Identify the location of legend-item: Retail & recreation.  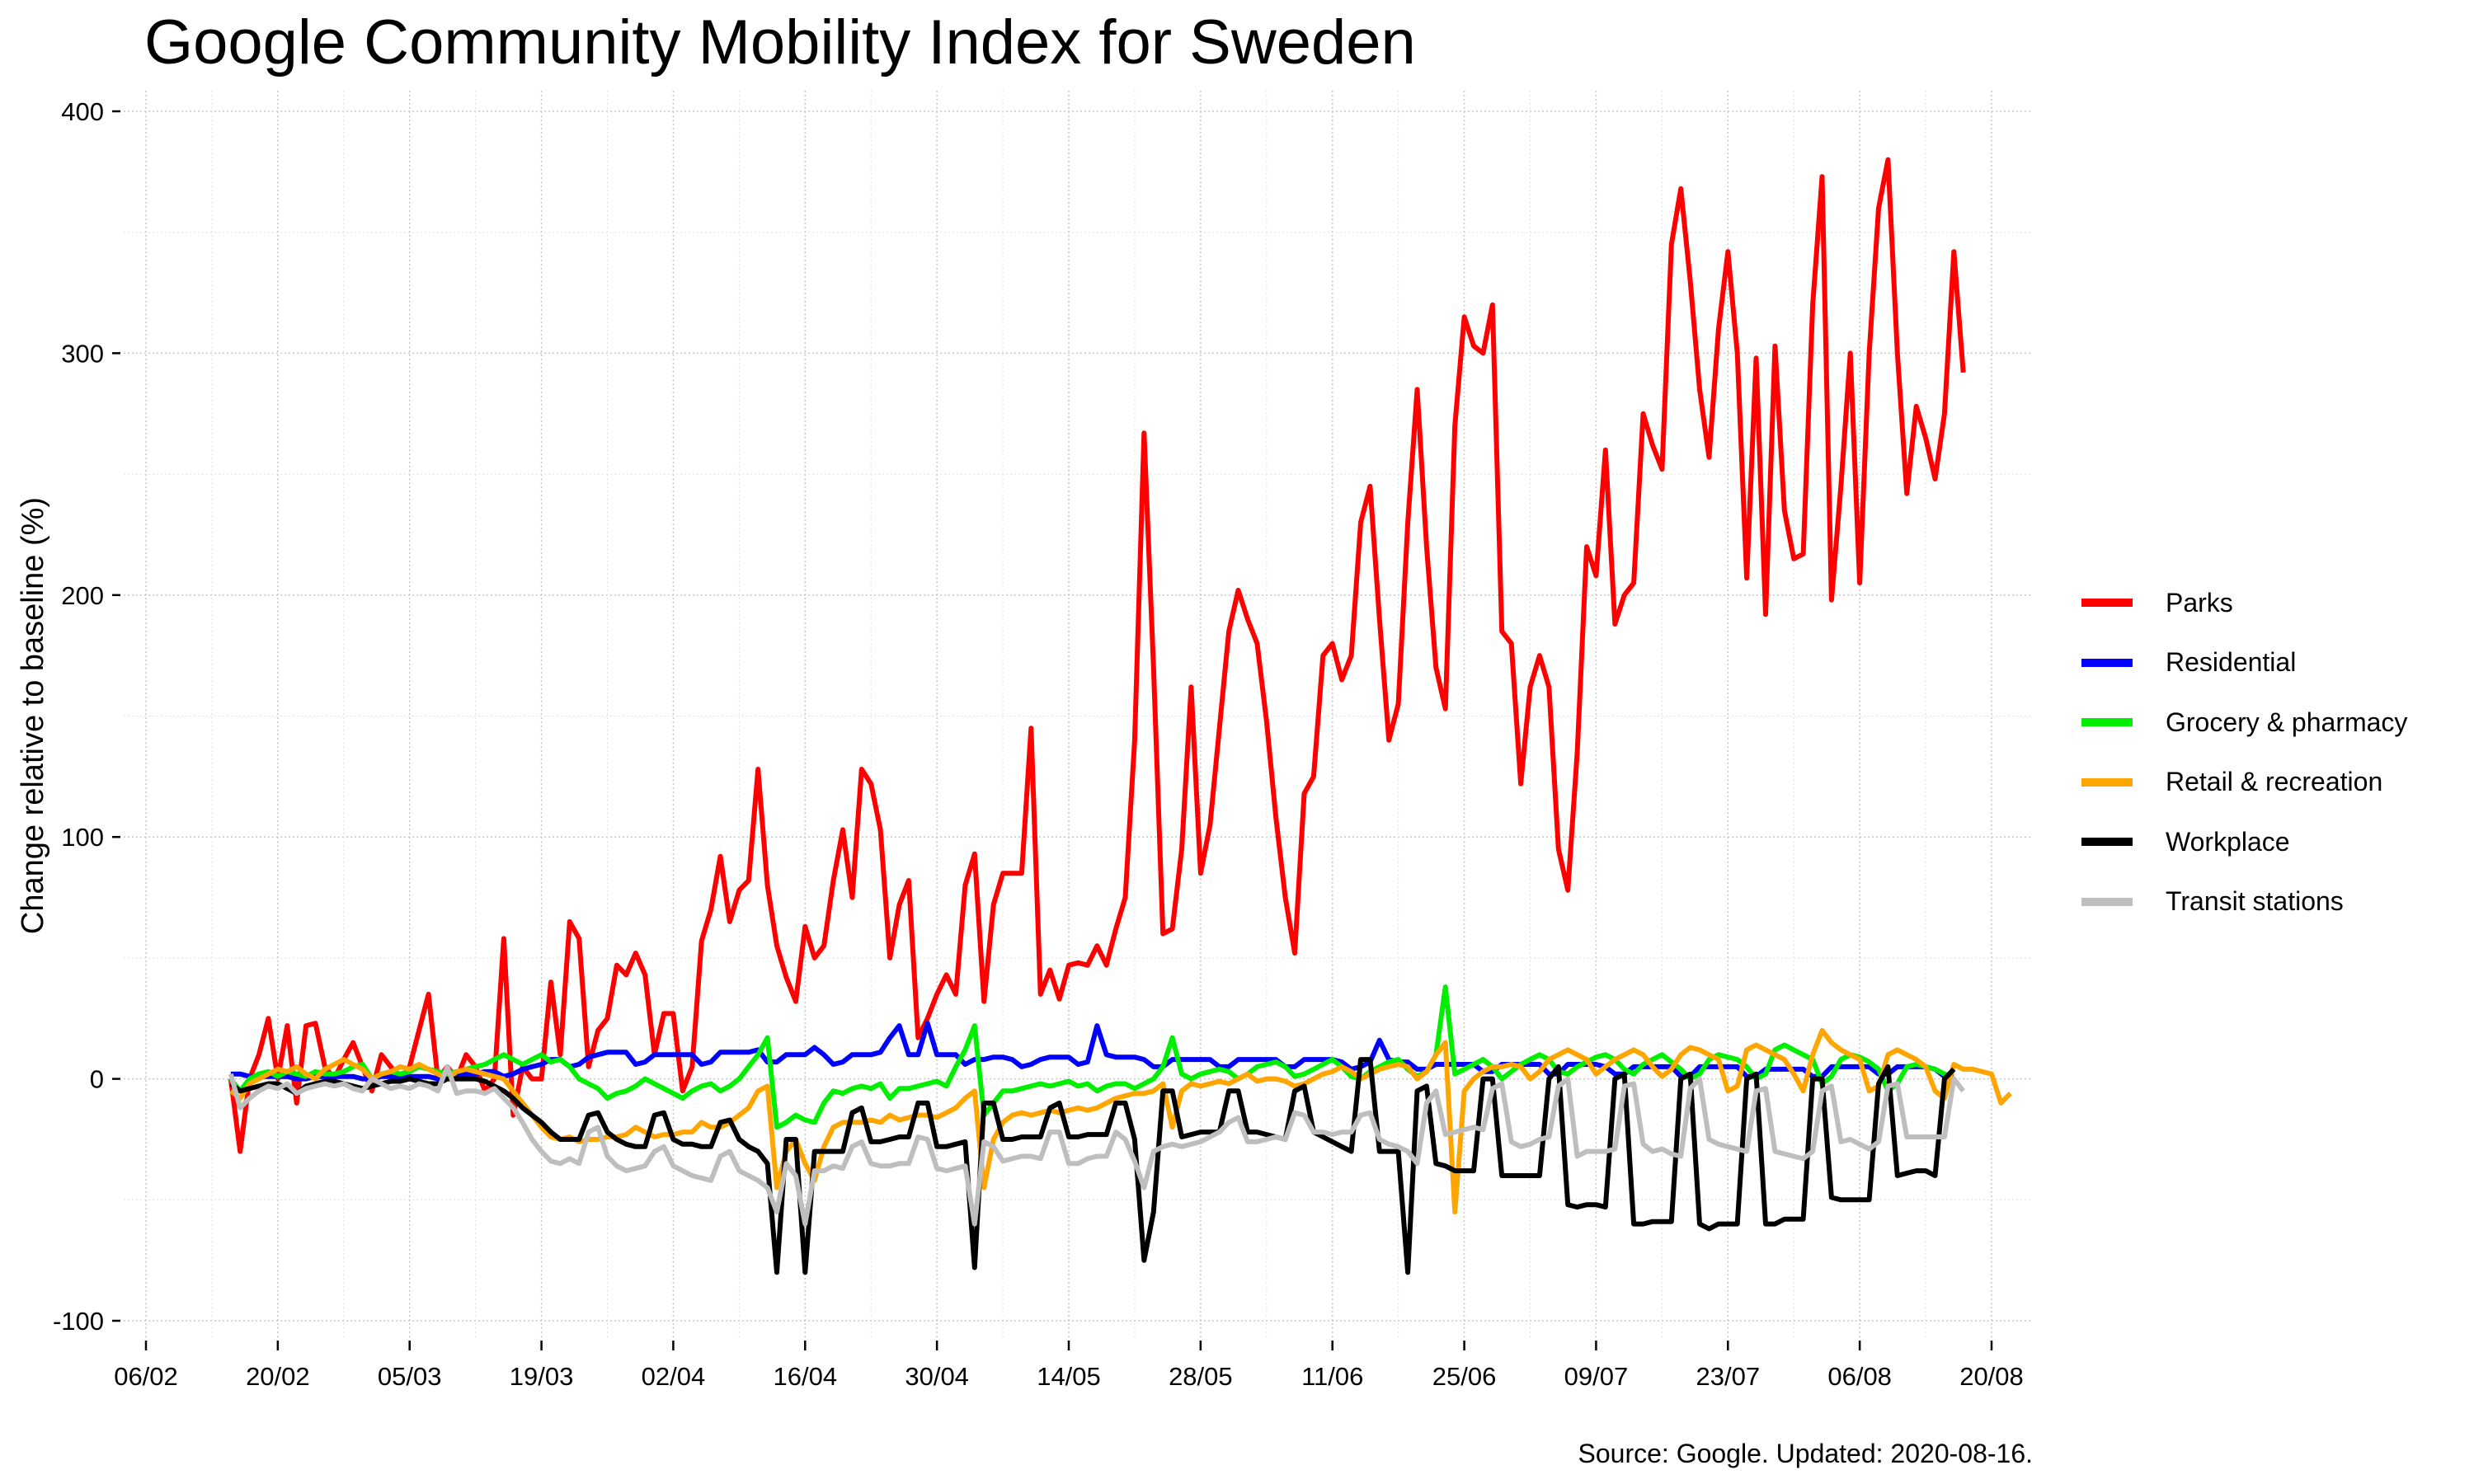
(2238, 783).